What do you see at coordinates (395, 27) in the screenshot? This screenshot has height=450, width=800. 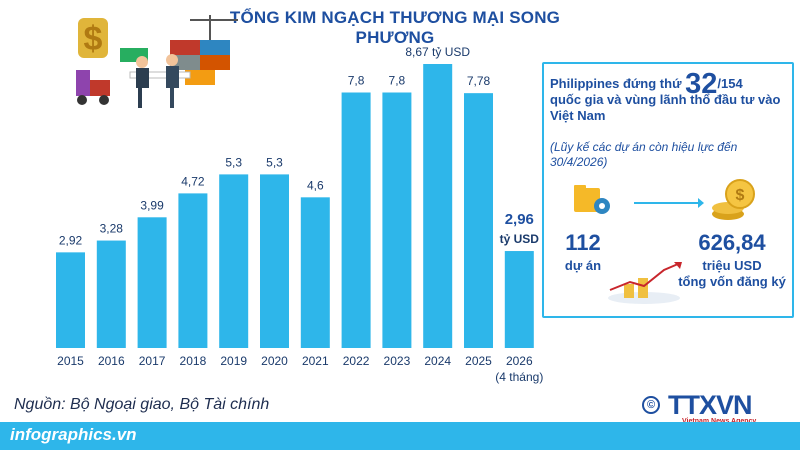 I see `chart-title: TỔNG KIM NGẠCH THƯƠNG MẠI SONG PHƯƠNG` at bounding box center [395, 27].